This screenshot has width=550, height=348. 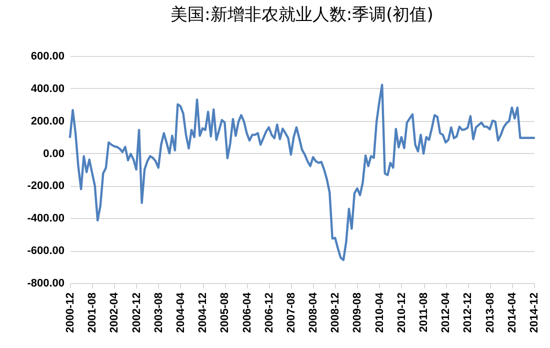 What do you see at coordinates (402, 312) in the screenshot?
I see `x-tick-label: 2010-12` at bounding box center [402, 312].